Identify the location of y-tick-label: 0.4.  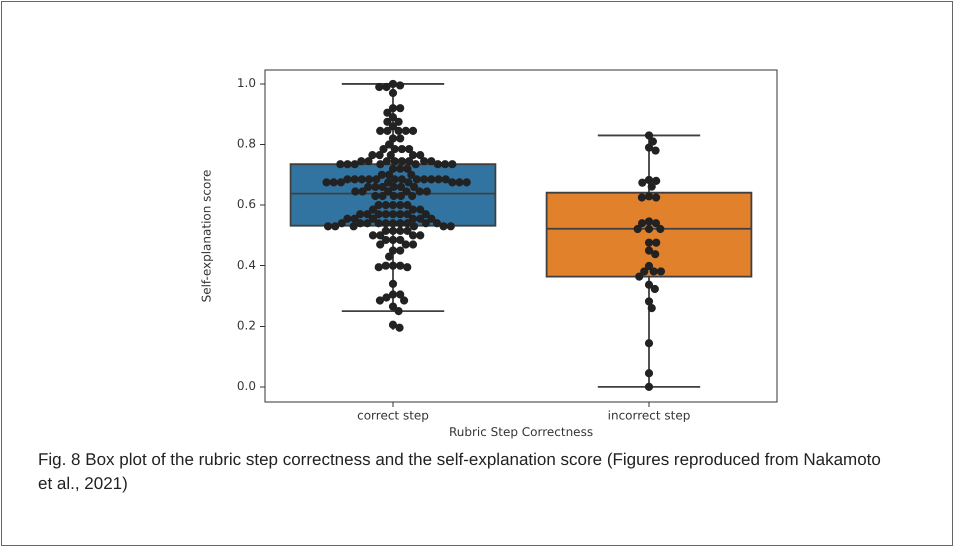
(246, 265).